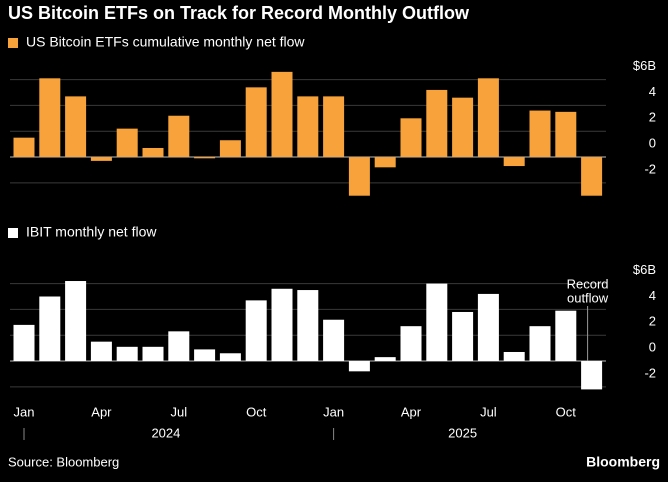 This screenshot has height=482, width=668. Describe the element at coordinates (63, 461) in the screenshot. I see `source: Source: Bloomberg` at that location.